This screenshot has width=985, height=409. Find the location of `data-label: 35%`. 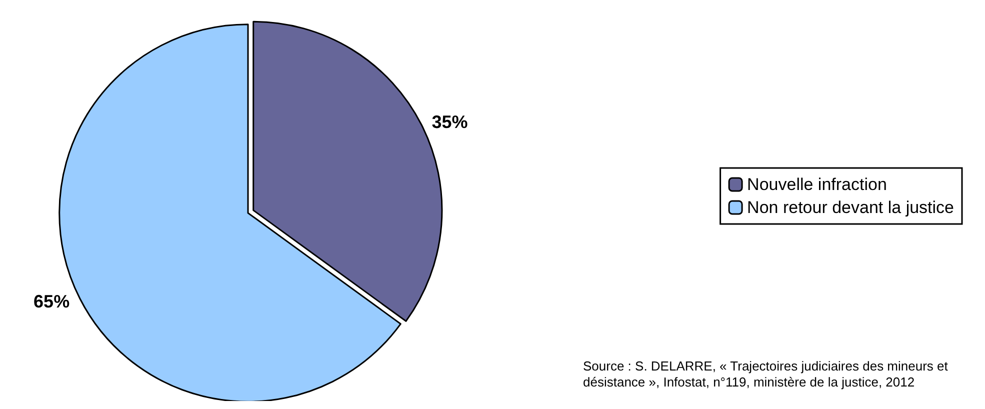

data-label: 35% is located at coordinates (450, 122).